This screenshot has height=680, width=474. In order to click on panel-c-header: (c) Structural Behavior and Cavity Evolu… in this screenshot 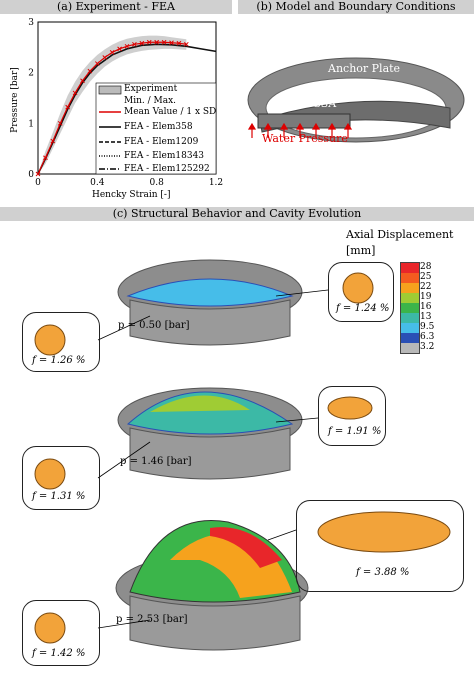, I will do `click(237, 214)`.